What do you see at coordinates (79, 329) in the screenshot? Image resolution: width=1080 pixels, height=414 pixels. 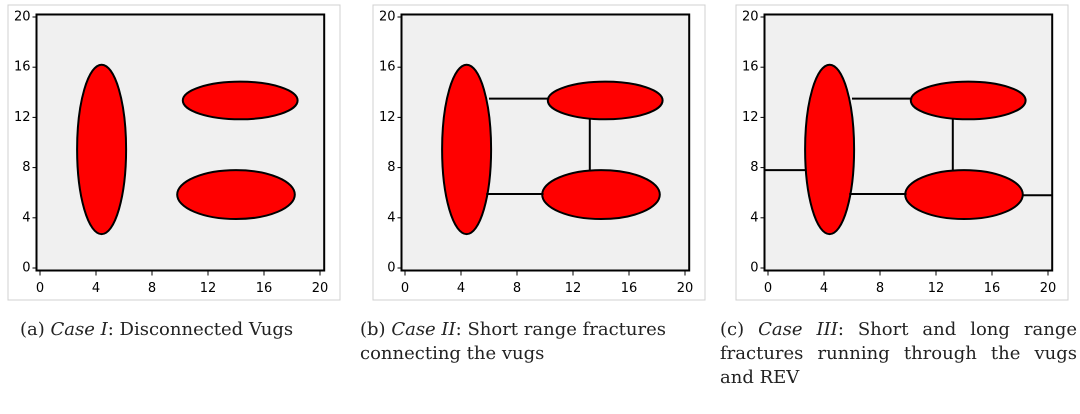 I see `caption-case: Case I` at bounding box center [79, 329].